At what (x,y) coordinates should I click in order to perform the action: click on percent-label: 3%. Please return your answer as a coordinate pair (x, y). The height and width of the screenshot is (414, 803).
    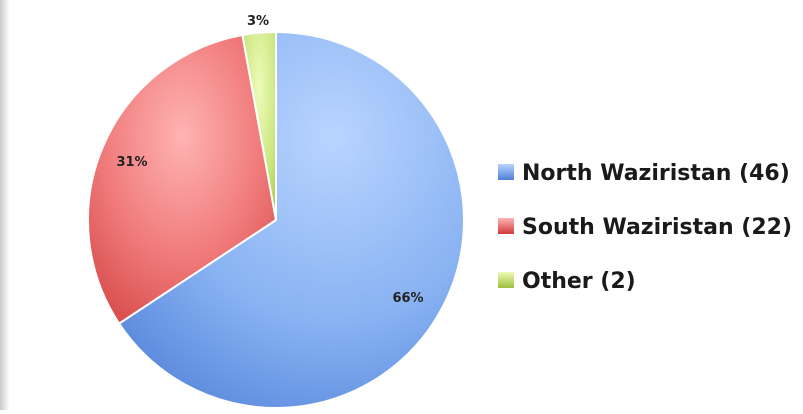
    Looking at the image, I should click on (258, 21).